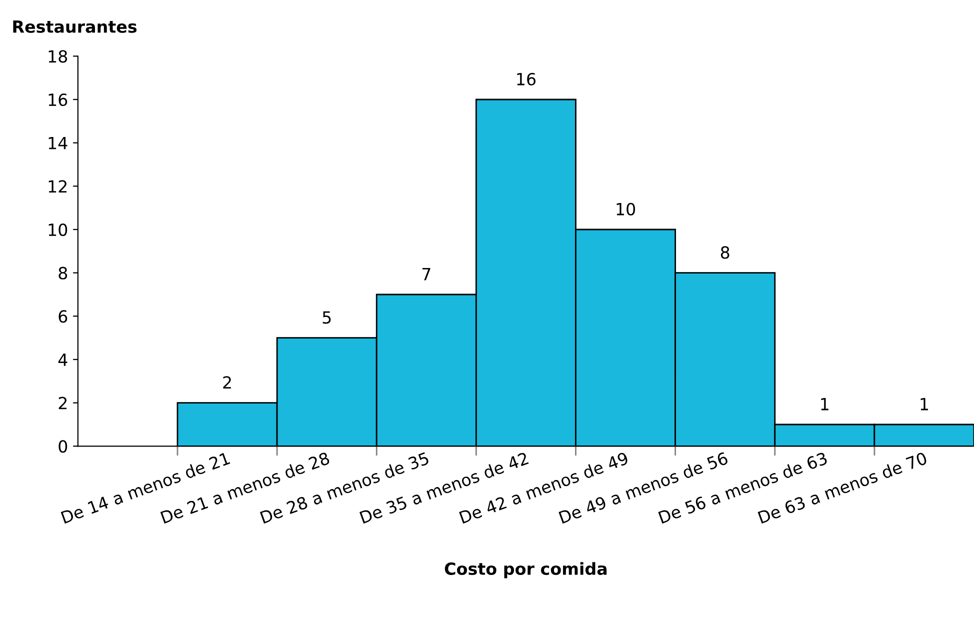  I want to click on y-tick-label: 6, so click(63, 316).